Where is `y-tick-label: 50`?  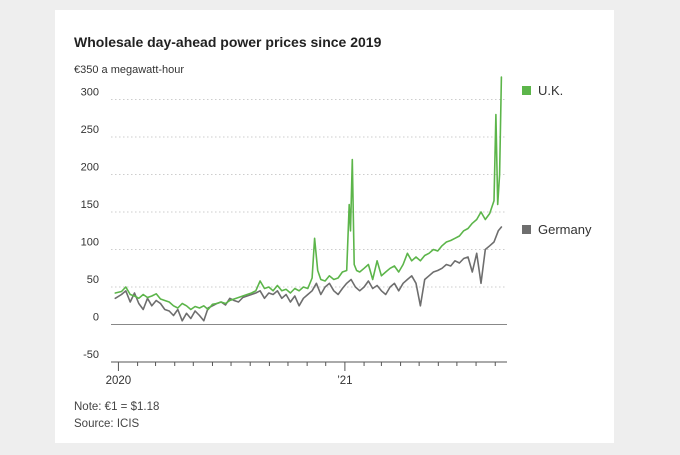 y-tick-label: 50 is located at coordinates (93, 280).